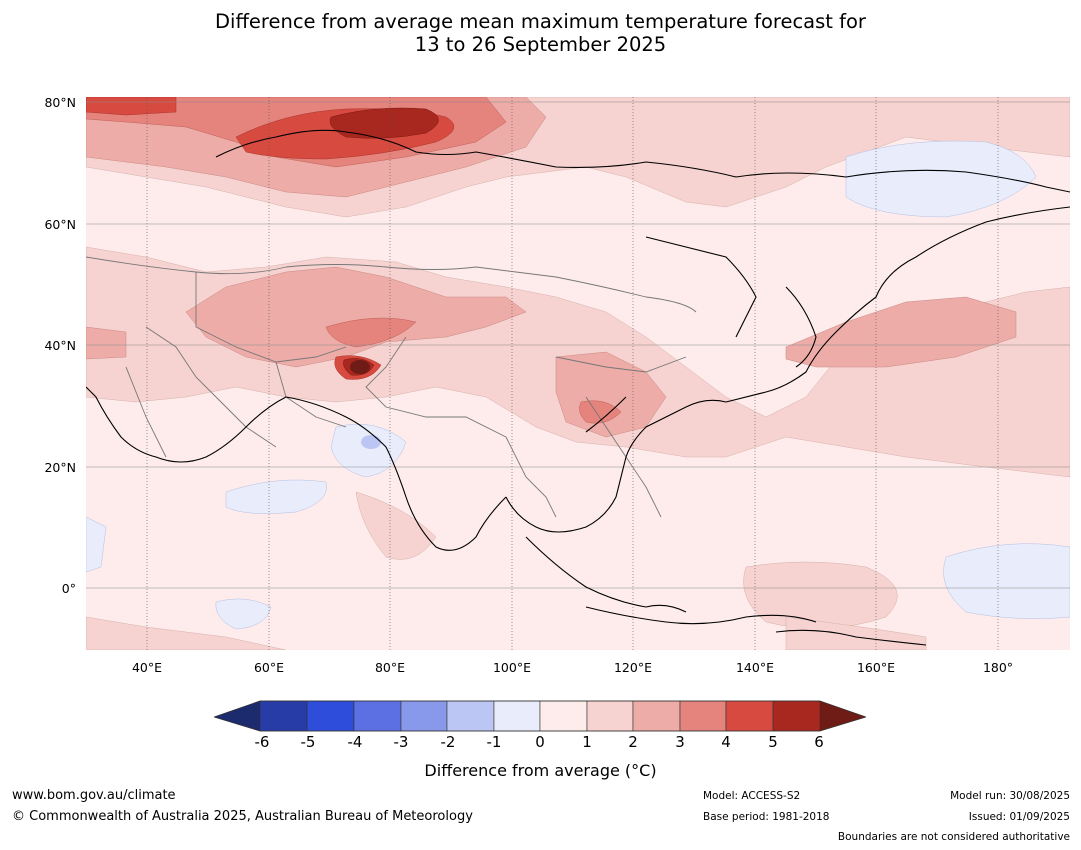  I want to click on colorbar-tick: -3, so click(401, 742).